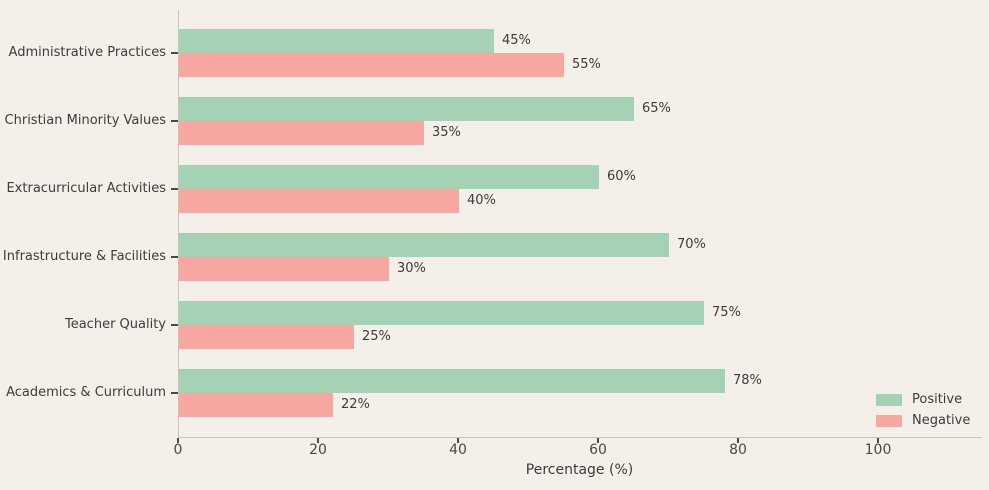 The width and height of the screenshot is (989, 490). What do you see at coordinates (115, 324) in the screenshot?
I see `category-label: Teacher Quality` at bounding box center [115, 324].